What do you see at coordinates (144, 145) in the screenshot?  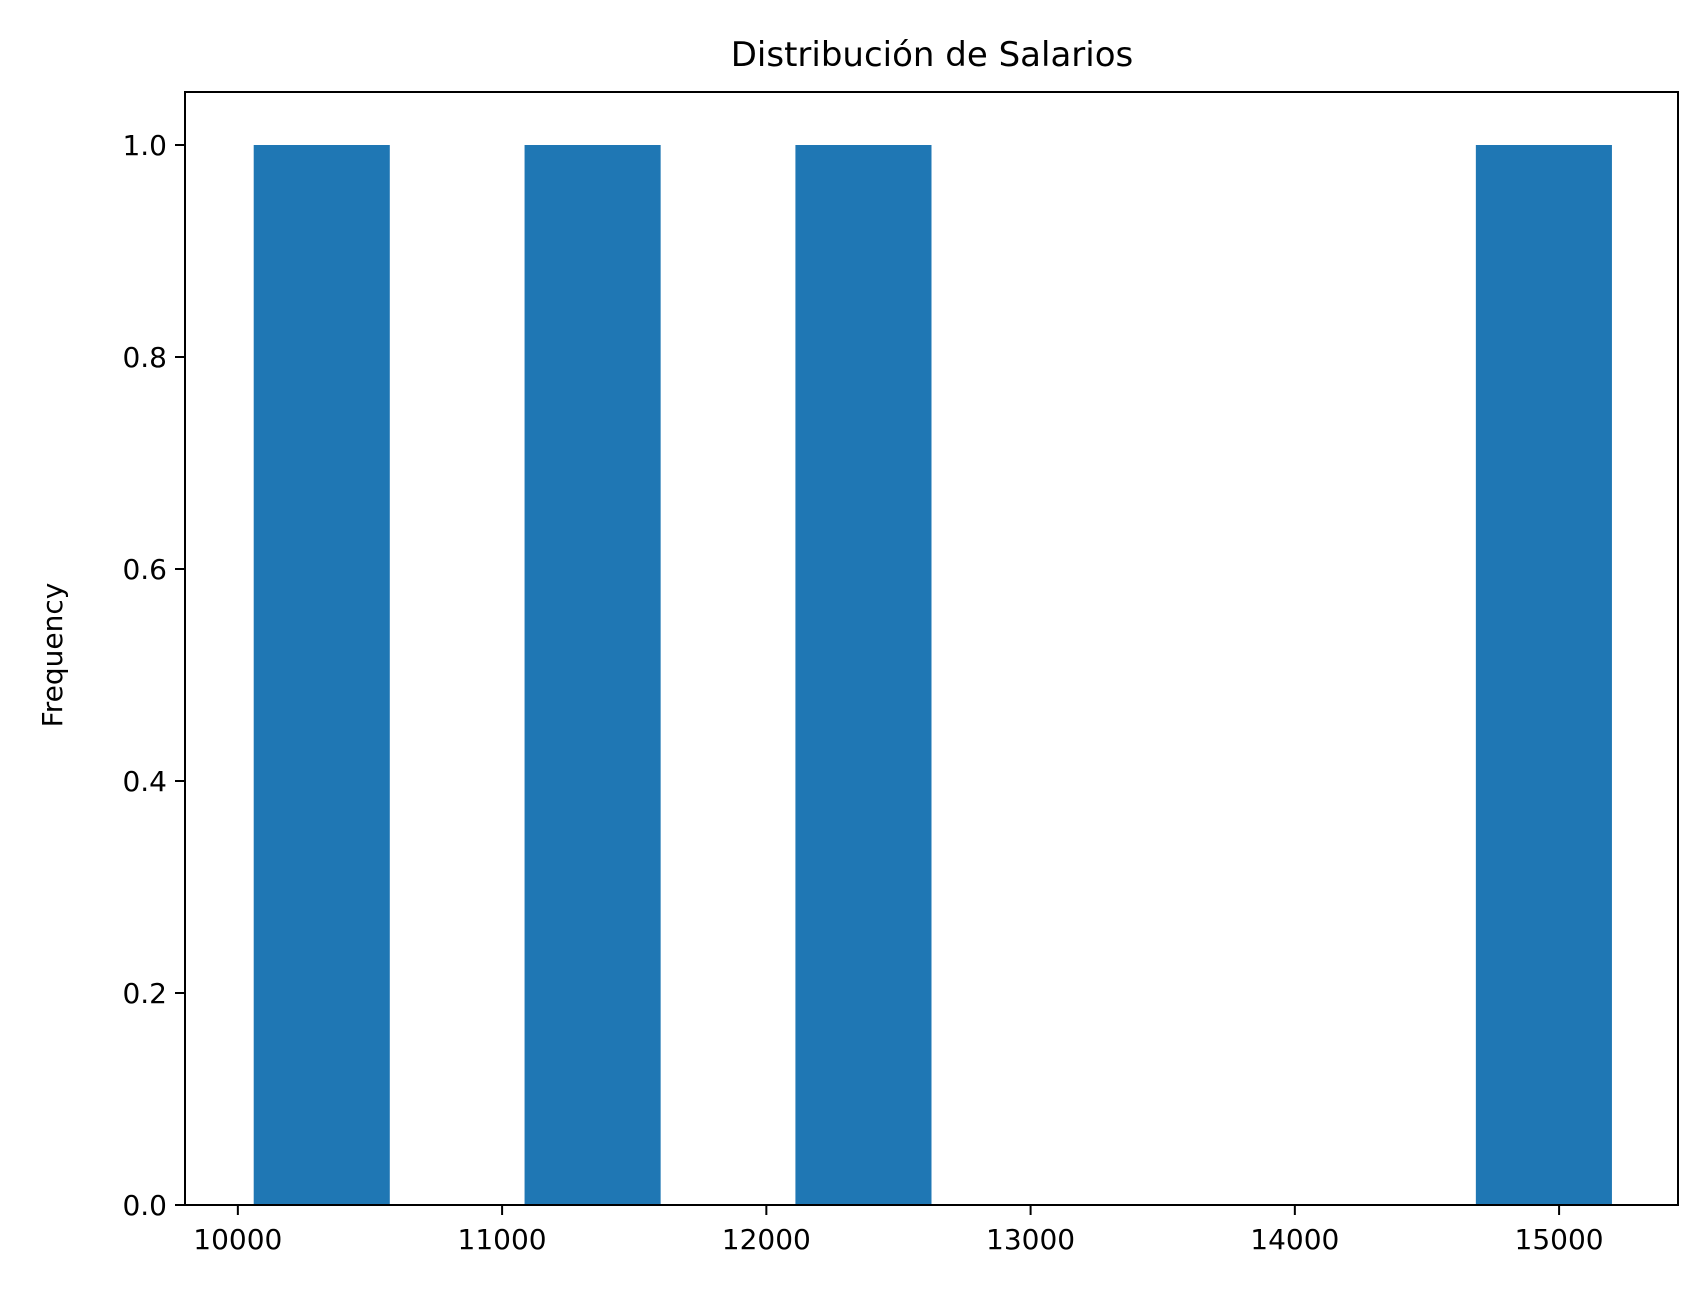 I see `y-tick-label: 1.0` at bounding box center [144, 145].